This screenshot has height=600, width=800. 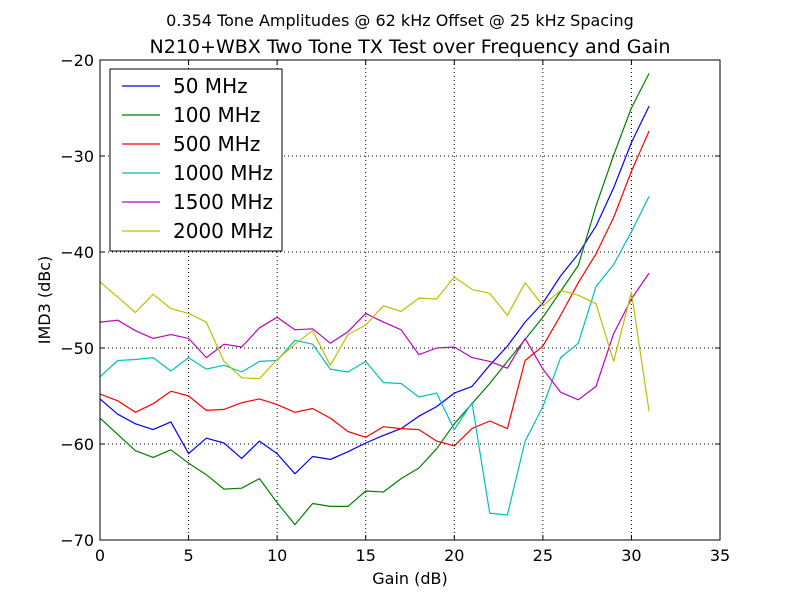 What do you see at coordinates (216, 115) in the screenshot?
I see `legend-label: 100 MHz` at bounding box center [216, 115].